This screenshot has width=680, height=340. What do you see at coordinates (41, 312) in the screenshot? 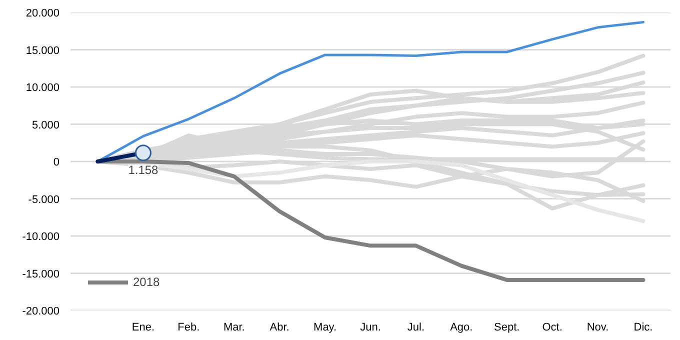
I see `y-tick-label: -20.000` at bounding box center [41, 312].